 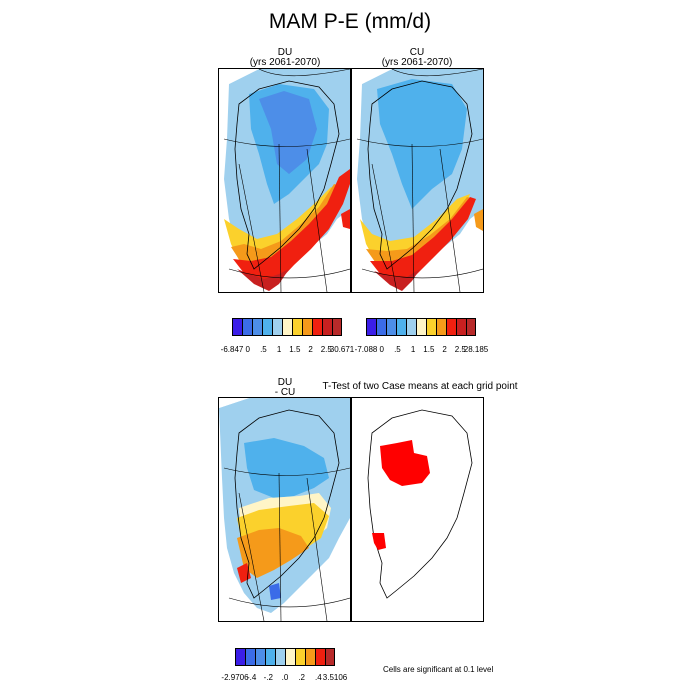 What do you see at coordinates (232, 349) in the screenshot?
I see `du-colorbar-label: -6.847` at bounding box center [232, 349].